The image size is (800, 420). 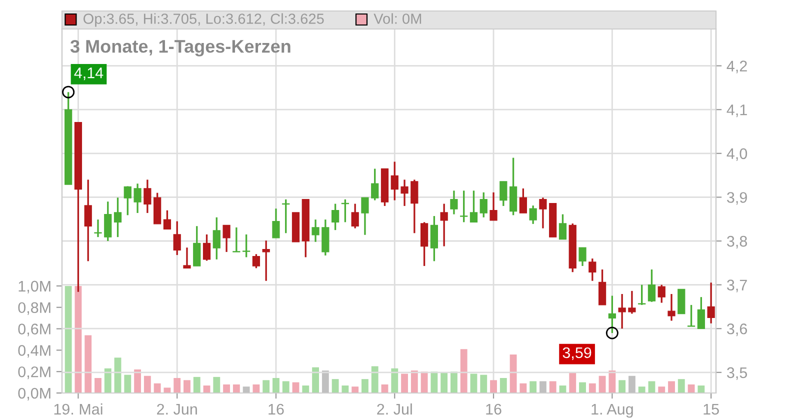 What do you see at coordinates (577, 353) in the screenshot?
I see `annotation: 3,59` at bounding box center [577, 353].